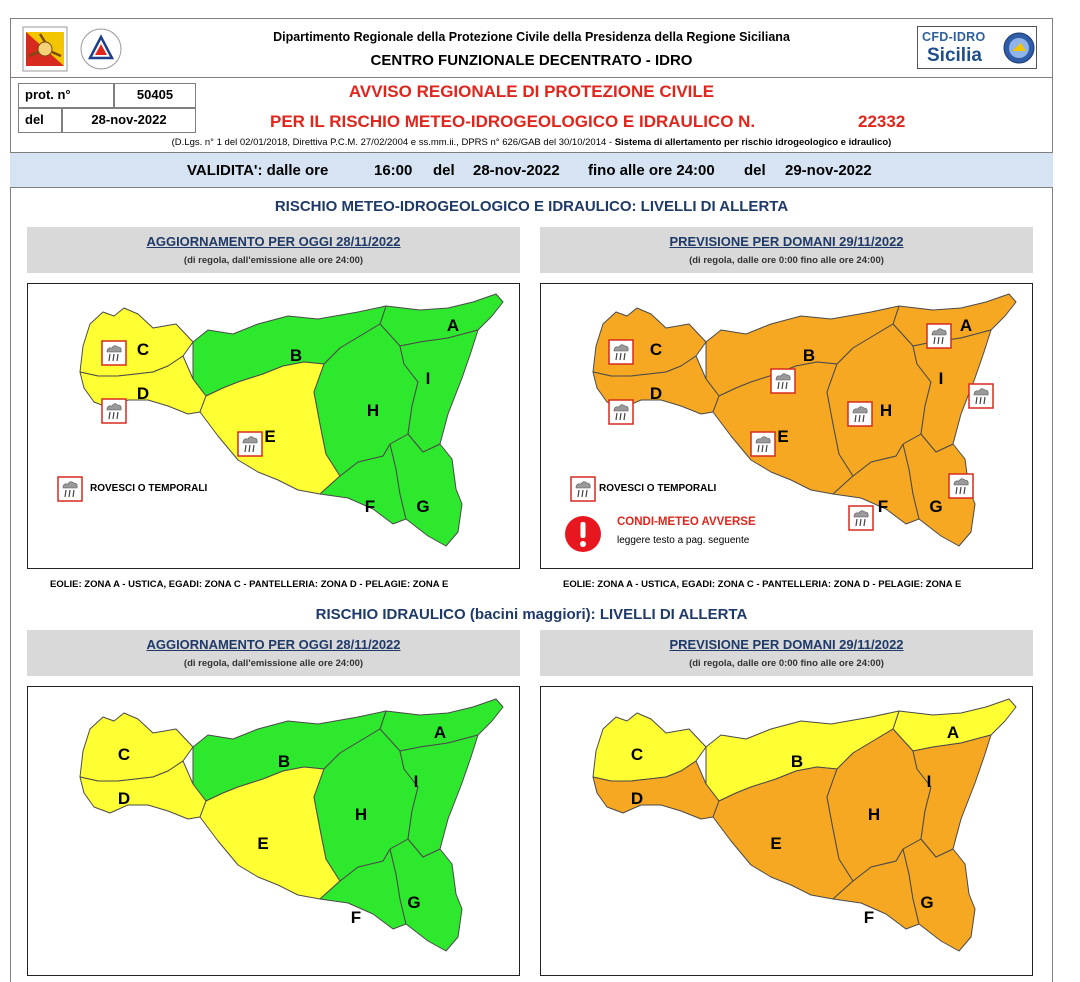 The width and height of the screenshot is (1080, 982). I want to click on region-sicily-logo-icon, so click(45, 49).